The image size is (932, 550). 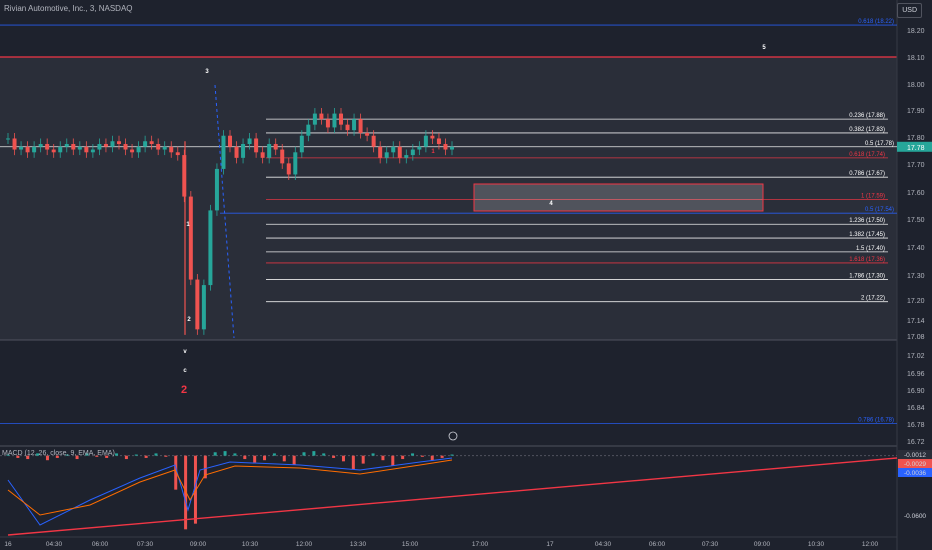 What do you see at coordinates (873, 299) in the screenshot?
I see `fib-label: 2 (17.22)` at bounding box center [873, 299].